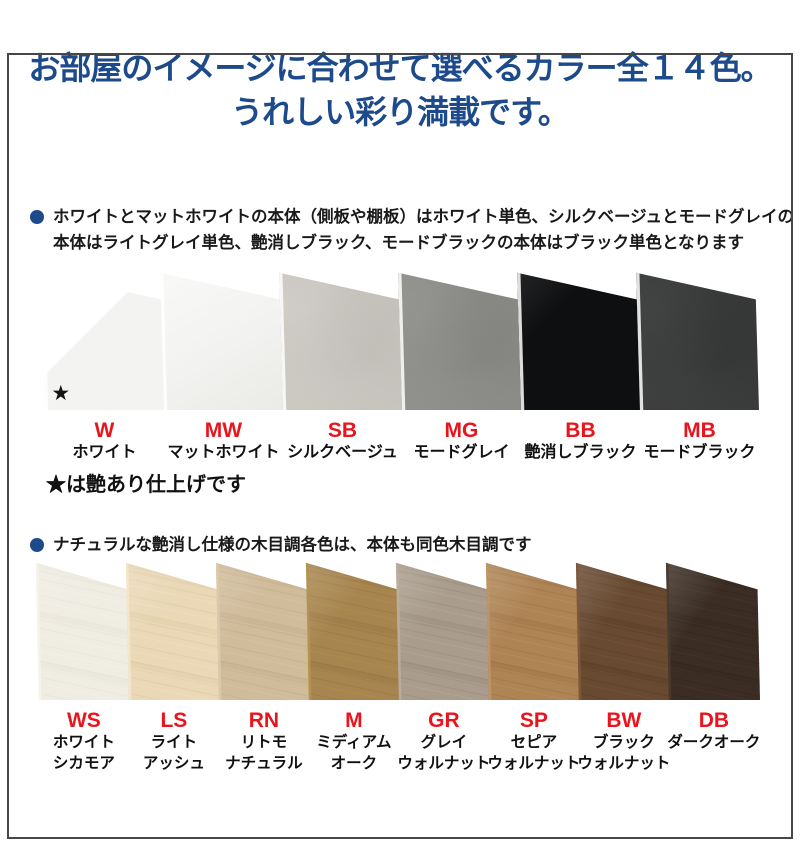  I want to click on swatch-panel-GR, so click(442, 631).